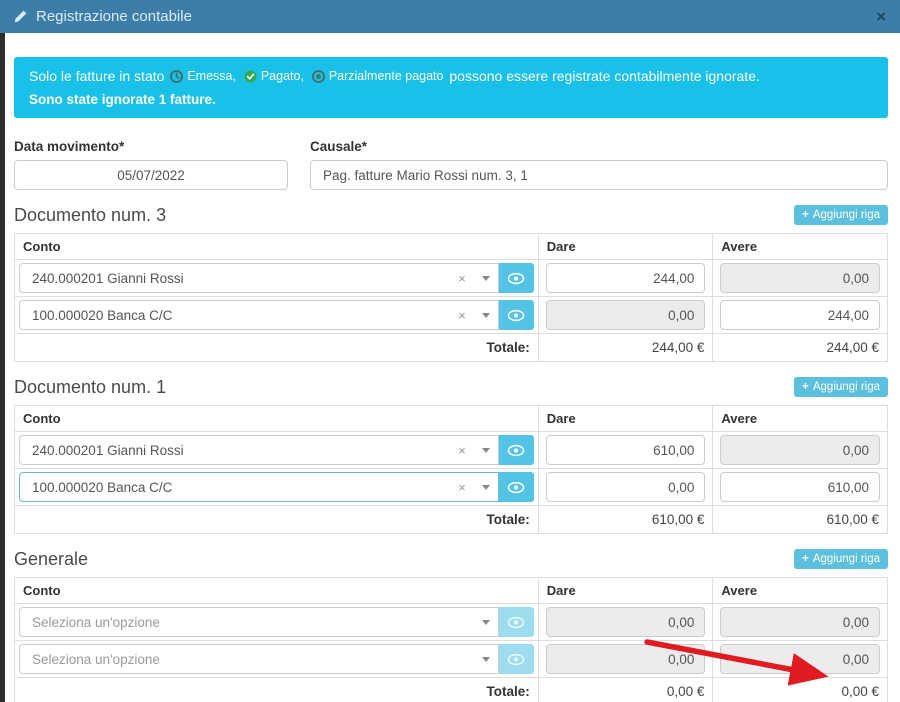  What do you see at coordinates (51, 558) in the screenshot?
I see `section-title: Generale` at bounding box center [51, 558].